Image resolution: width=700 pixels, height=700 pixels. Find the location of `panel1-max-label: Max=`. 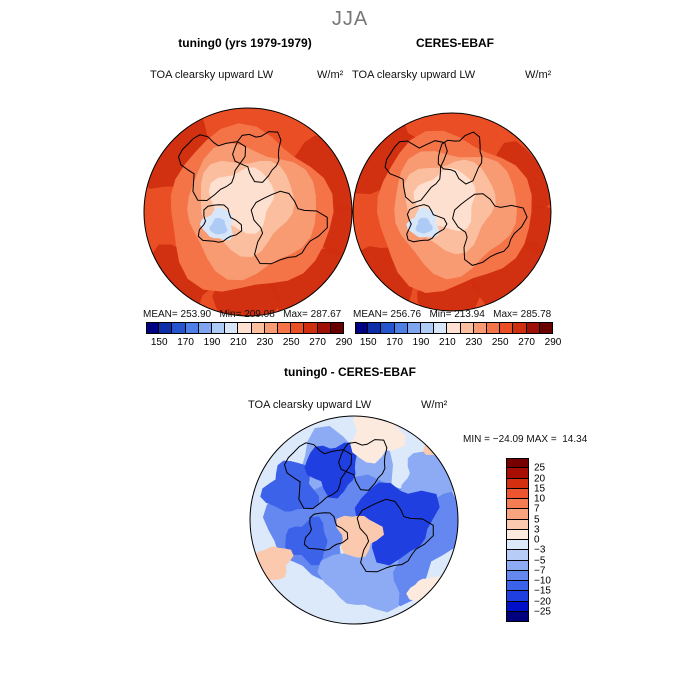

panel1-max-label: Max= is located at coordinates (295, 314).